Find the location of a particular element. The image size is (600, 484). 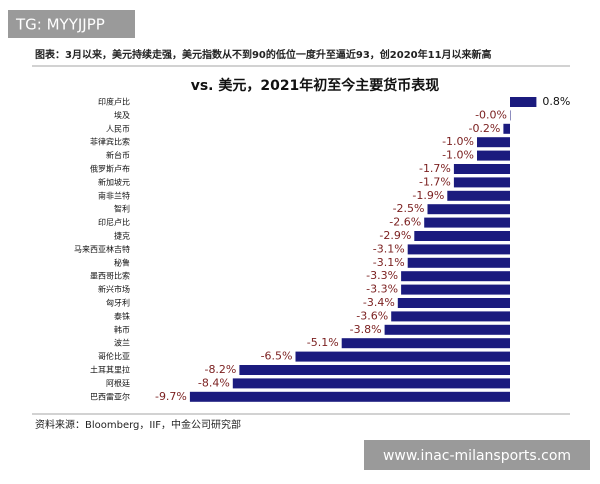

y-tick-label: 俄罗斯卢布 is located at coordinates (110, 169).